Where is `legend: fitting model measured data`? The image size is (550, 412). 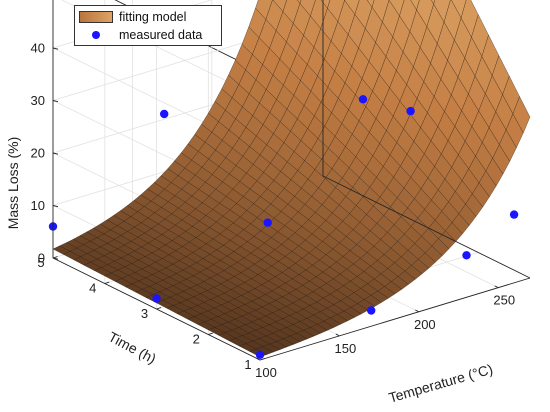 legend: fitting model measured data is located at coordinates (148, 25).